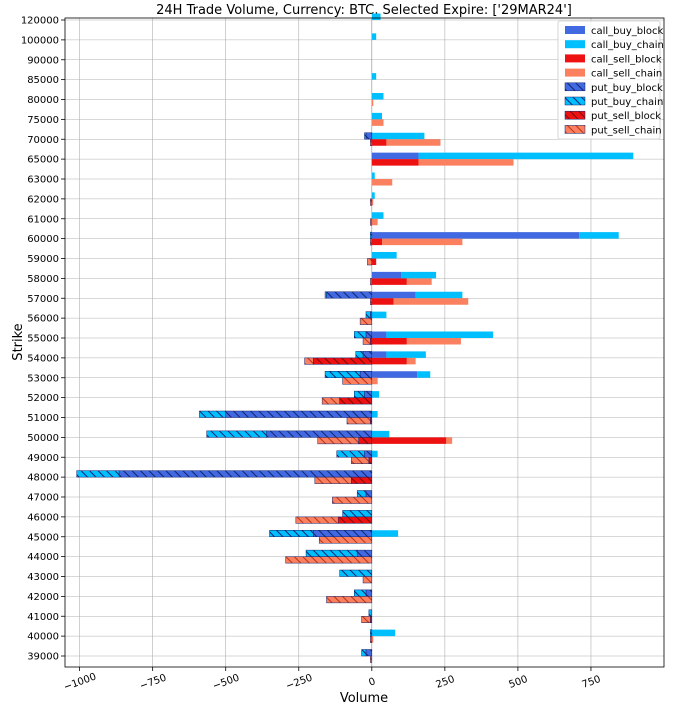 This screenshot has width=673, height=711. Describe the element at coordinates (43, 517) in the screenshot. I see `y-tick-label: 46000` at that location.